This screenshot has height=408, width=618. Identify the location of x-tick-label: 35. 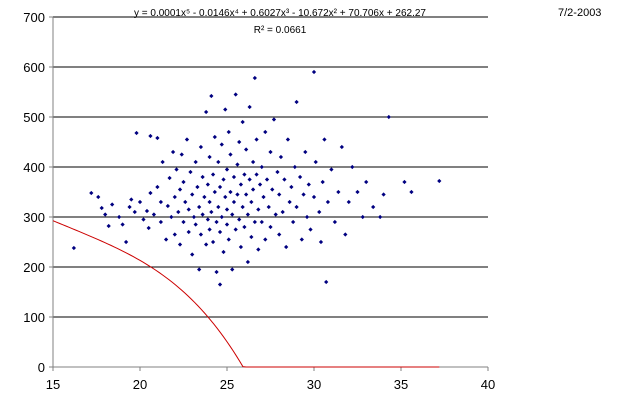
(401, 384).